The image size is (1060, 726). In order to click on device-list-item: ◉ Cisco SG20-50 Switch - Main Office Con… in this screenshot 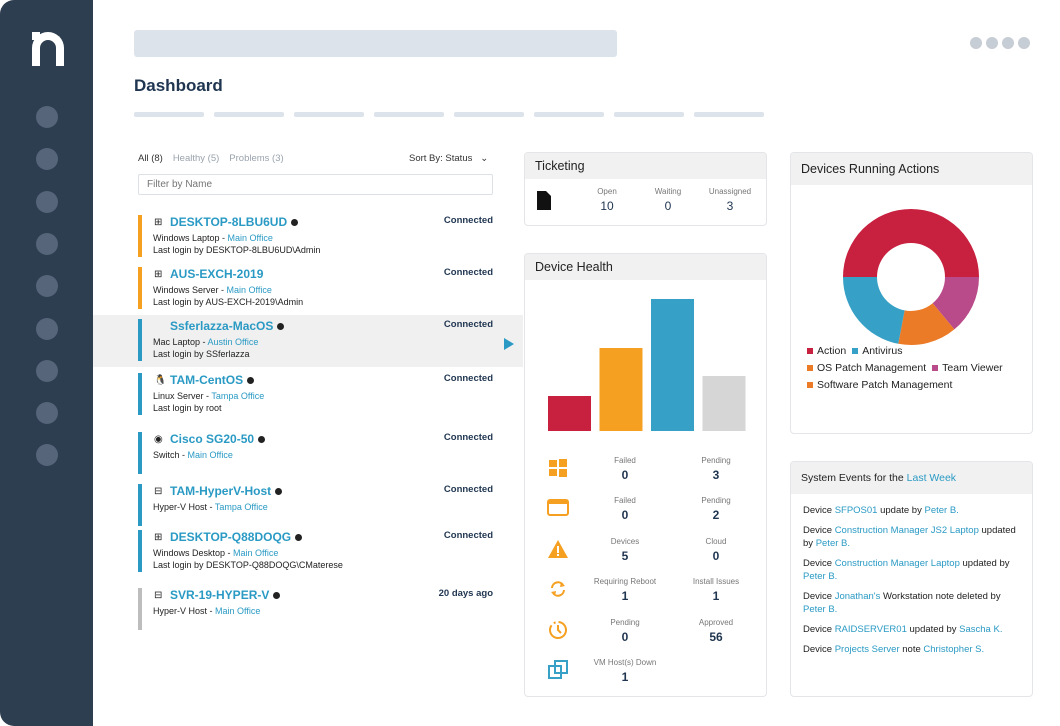, I will do `click(308, 458)`.